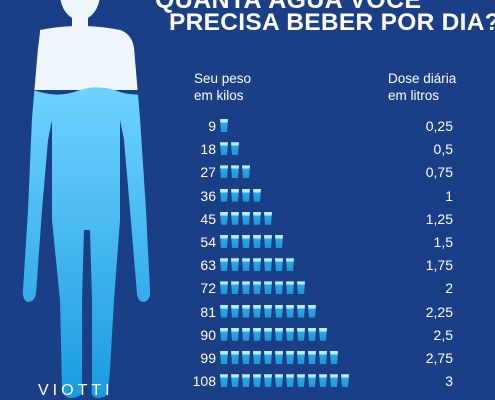 This screenshot has width=495, height=400. What do you see at coordinates (422, 87) in the screenshot?
I see `dose-column-header: Dose diária em litros` at bounding box center [422, 87].